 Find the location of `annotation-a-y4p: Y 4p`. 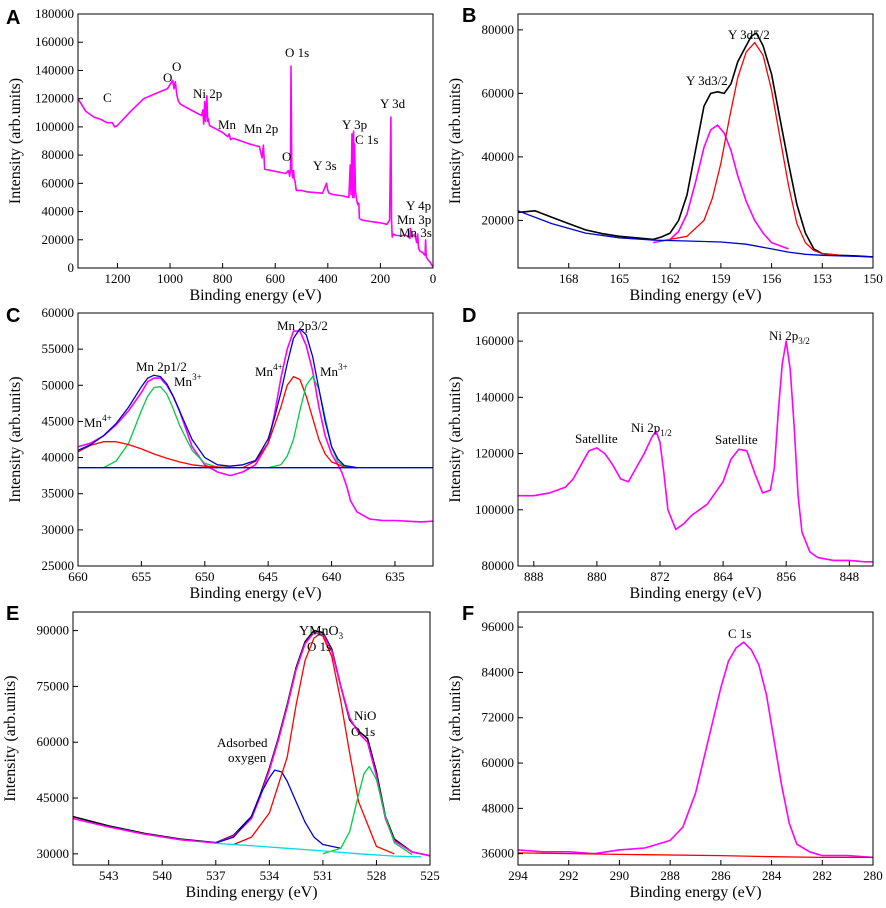

annotation-a-y4p: Y 4p is located at coordinates (418, 205).